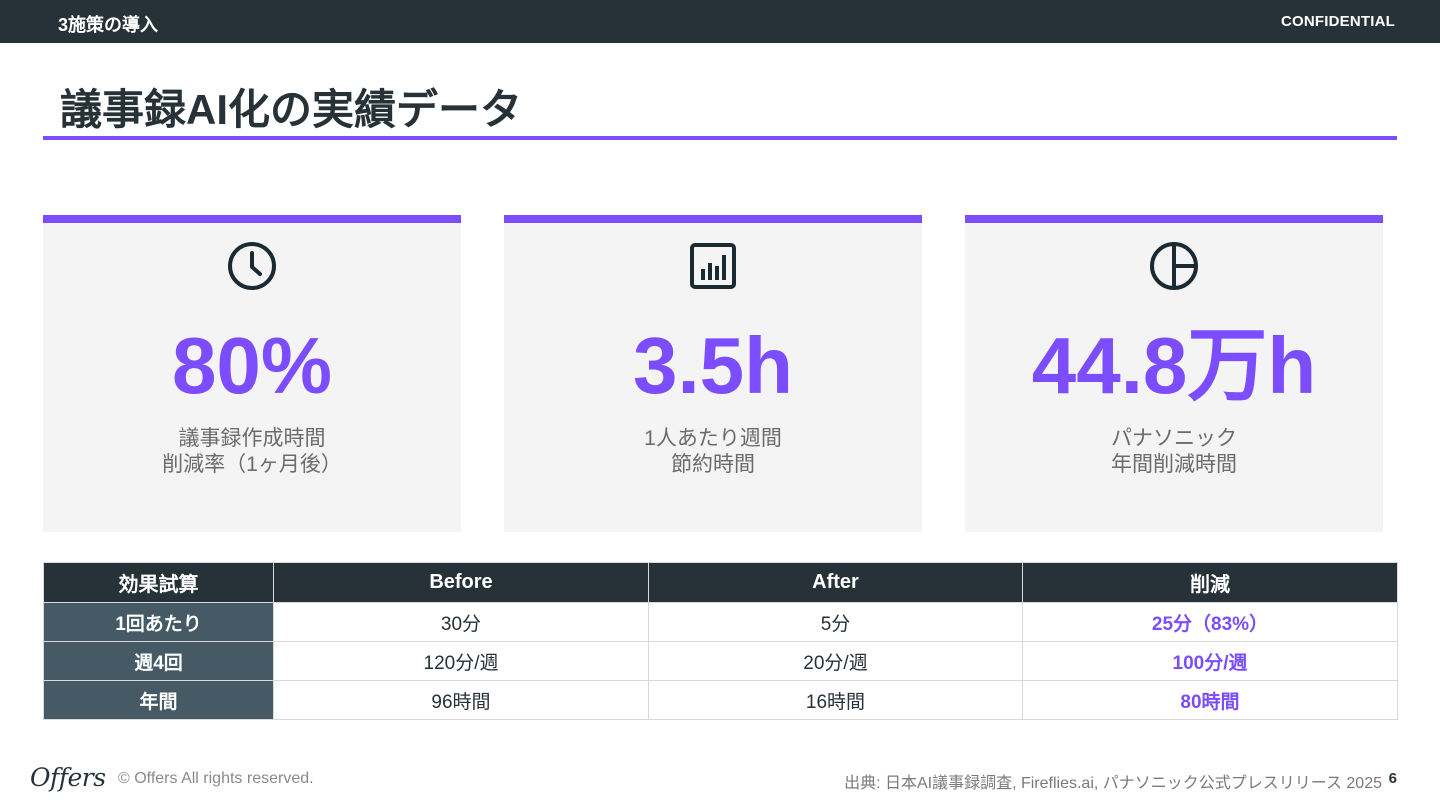 The image size is (1440, 810). I want to click on table-header-row: 効果試算 Before After 削減, so click(720, 582).